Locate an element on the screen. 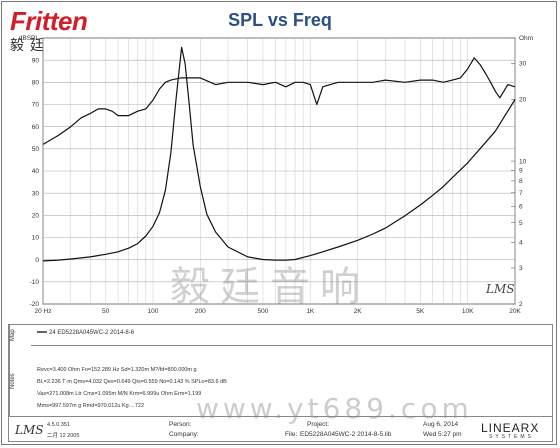 This screenshot has width=560, height=448. footer-time: Wed 5:27 pm is located at coordinates (442, 434).